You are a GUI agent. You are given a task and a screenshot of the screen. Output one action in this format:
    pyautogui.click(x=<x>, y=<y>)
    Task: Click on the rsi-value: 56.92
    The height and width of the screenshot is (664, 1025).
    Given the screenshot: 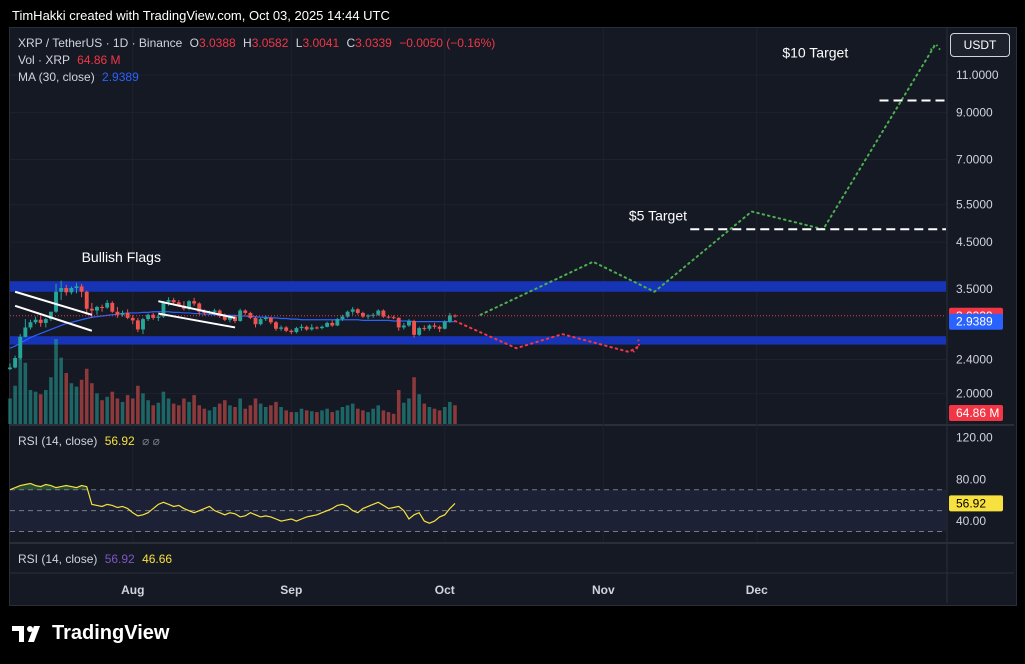 What is the action you would take?
    pyautogui.click(x=119, y=441)
    